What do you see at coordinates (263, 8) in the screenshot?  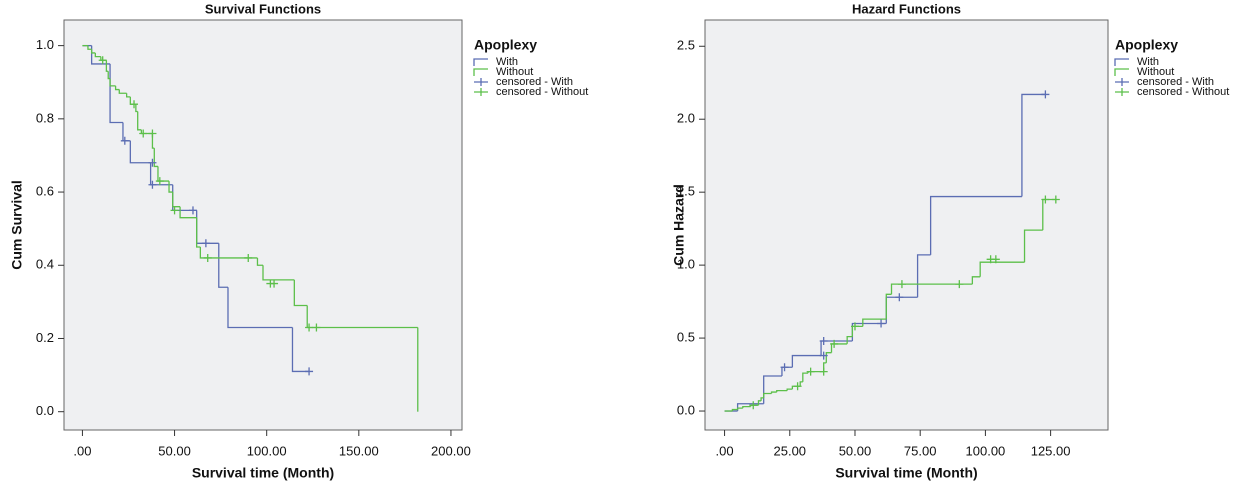 I see `chart-title: Survival Functions` at bounding box center [263, 8].